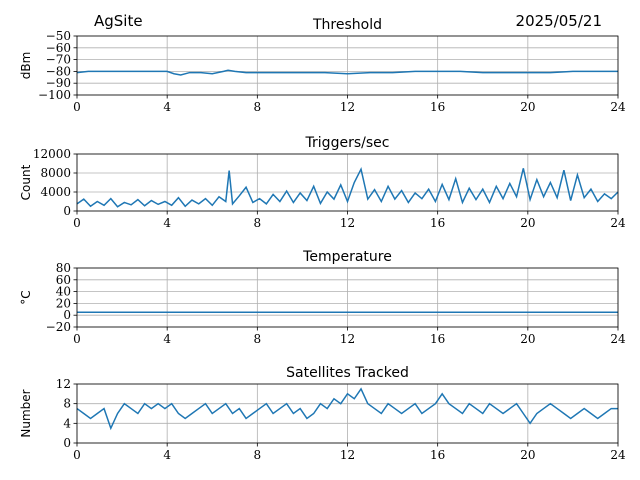 The image size is (640, 480). What do you see at coordinates (63, 303) in the screenshot?
I see `y-tick-label: 20` at bounding box center [63, 303].